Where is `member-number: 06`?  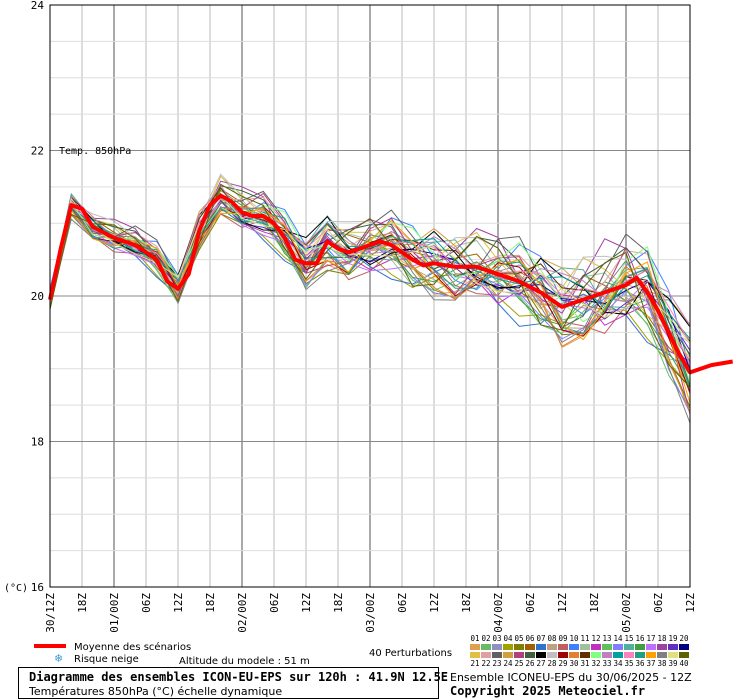
member-number: 06 is located at coordinates (530, 638).